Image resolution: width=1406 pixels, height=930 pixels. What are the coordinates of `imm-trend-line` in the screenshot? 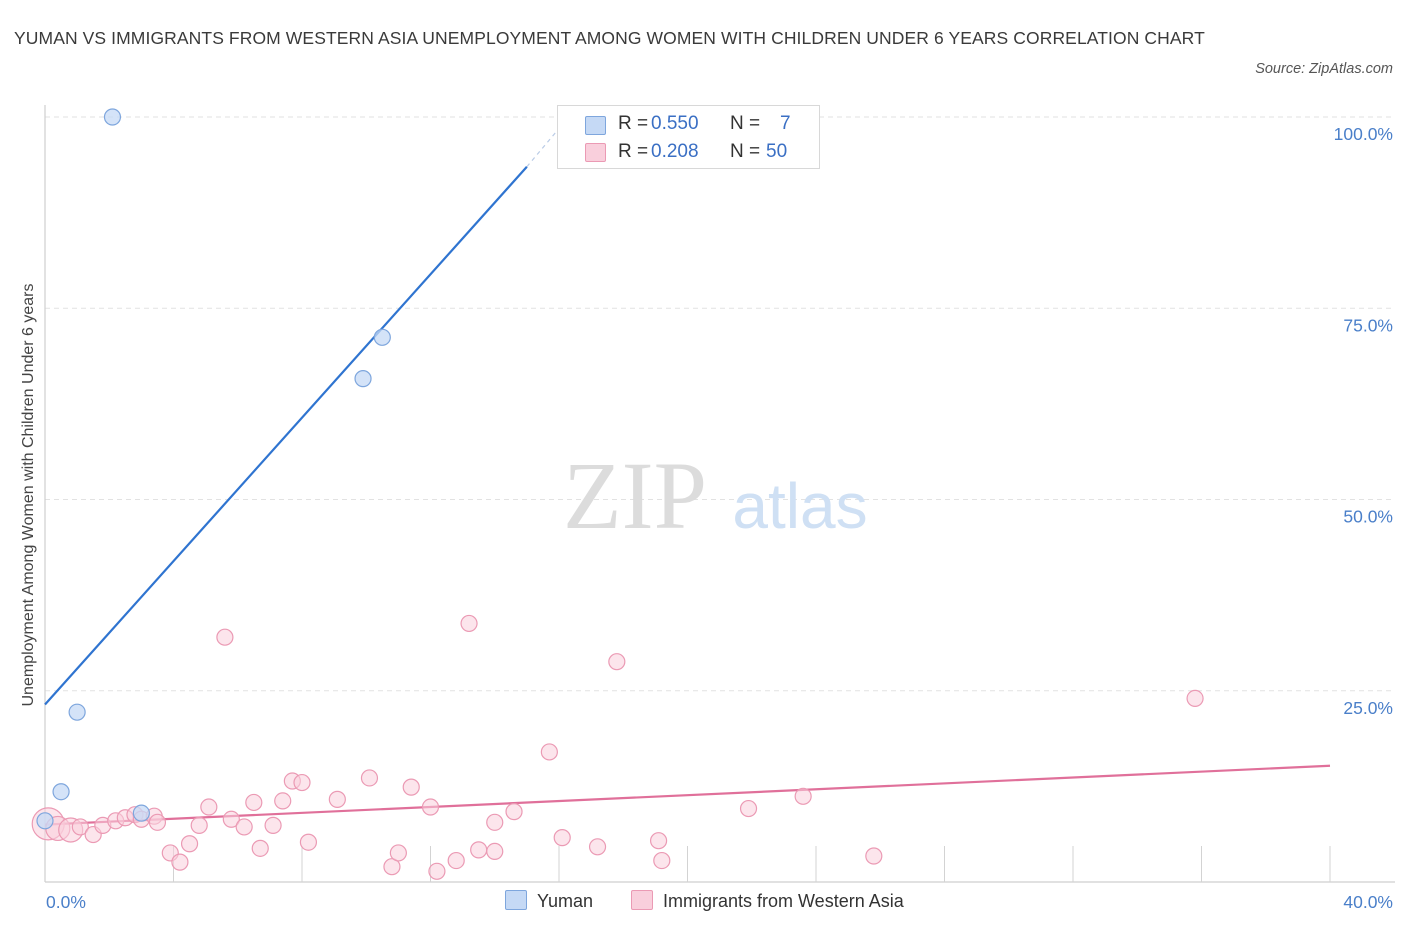 It's located at (687, 795).